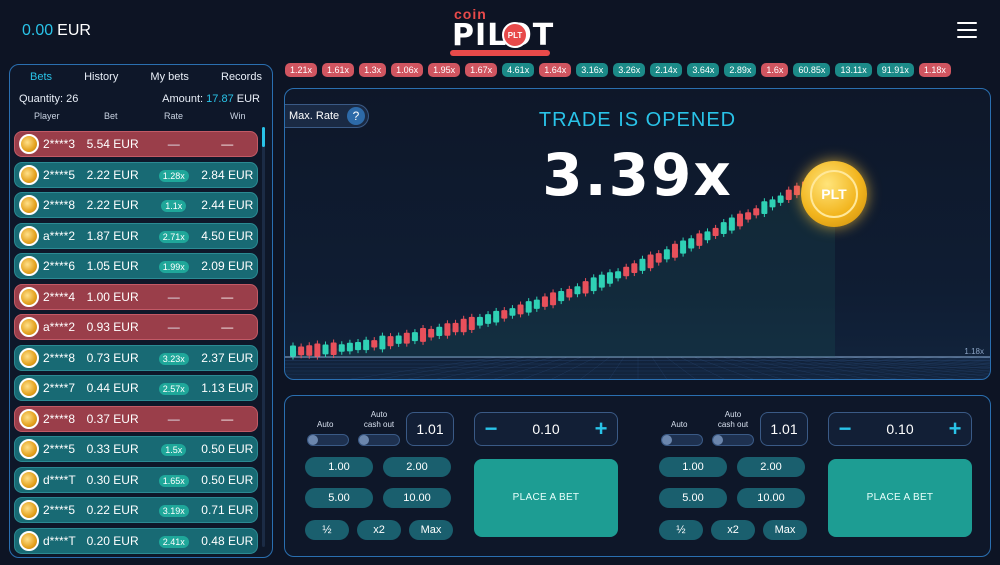  I want to click on rate-badge: 1.1x, so click(174, 206).